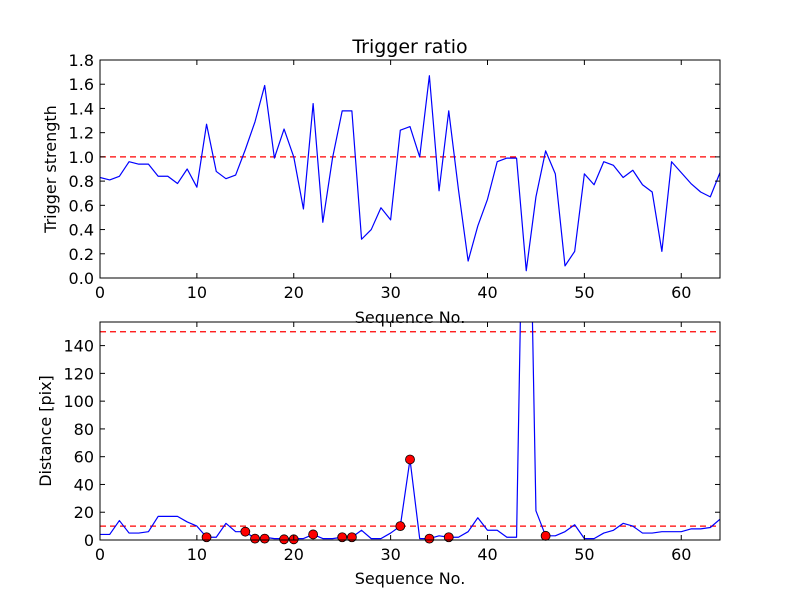  Describe the element at coordinates (81, 181) in the screenshot. I see `y-tick-label: 0.8` at that location.